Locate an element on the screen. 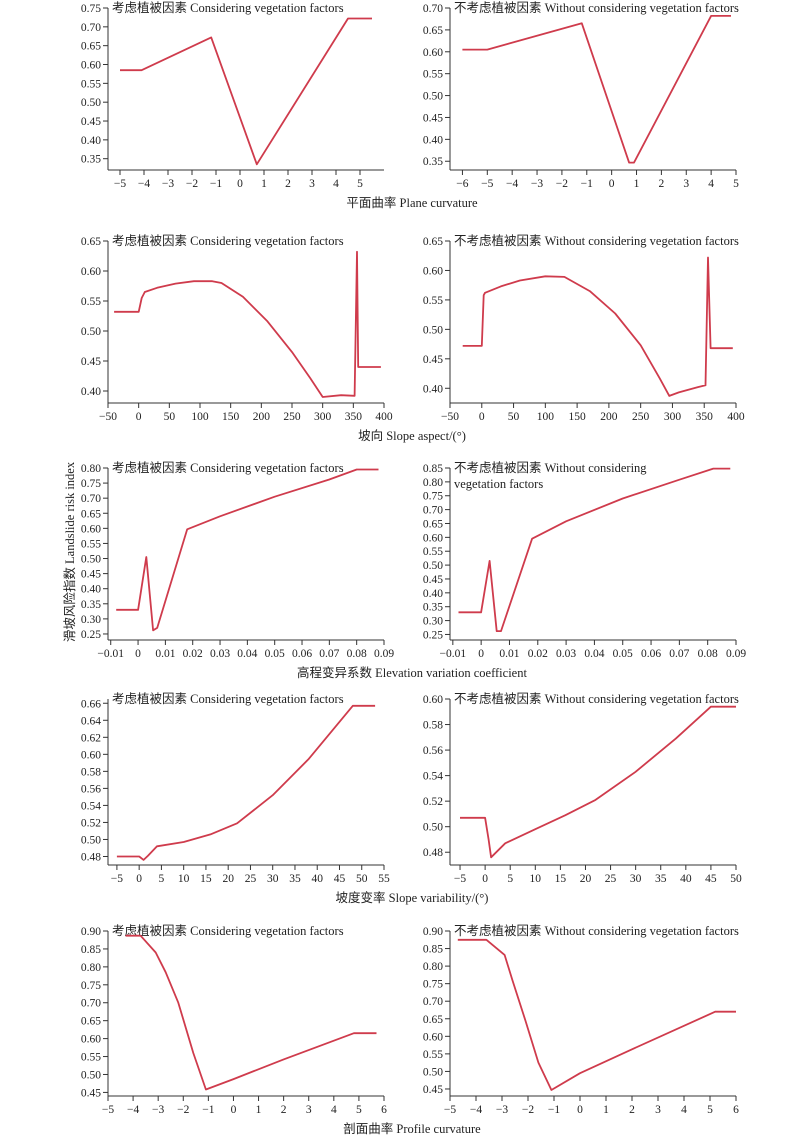 This screenshot has width=800, height=1137. y-tick-label: 0.58 is located at coordinates (91, 772).